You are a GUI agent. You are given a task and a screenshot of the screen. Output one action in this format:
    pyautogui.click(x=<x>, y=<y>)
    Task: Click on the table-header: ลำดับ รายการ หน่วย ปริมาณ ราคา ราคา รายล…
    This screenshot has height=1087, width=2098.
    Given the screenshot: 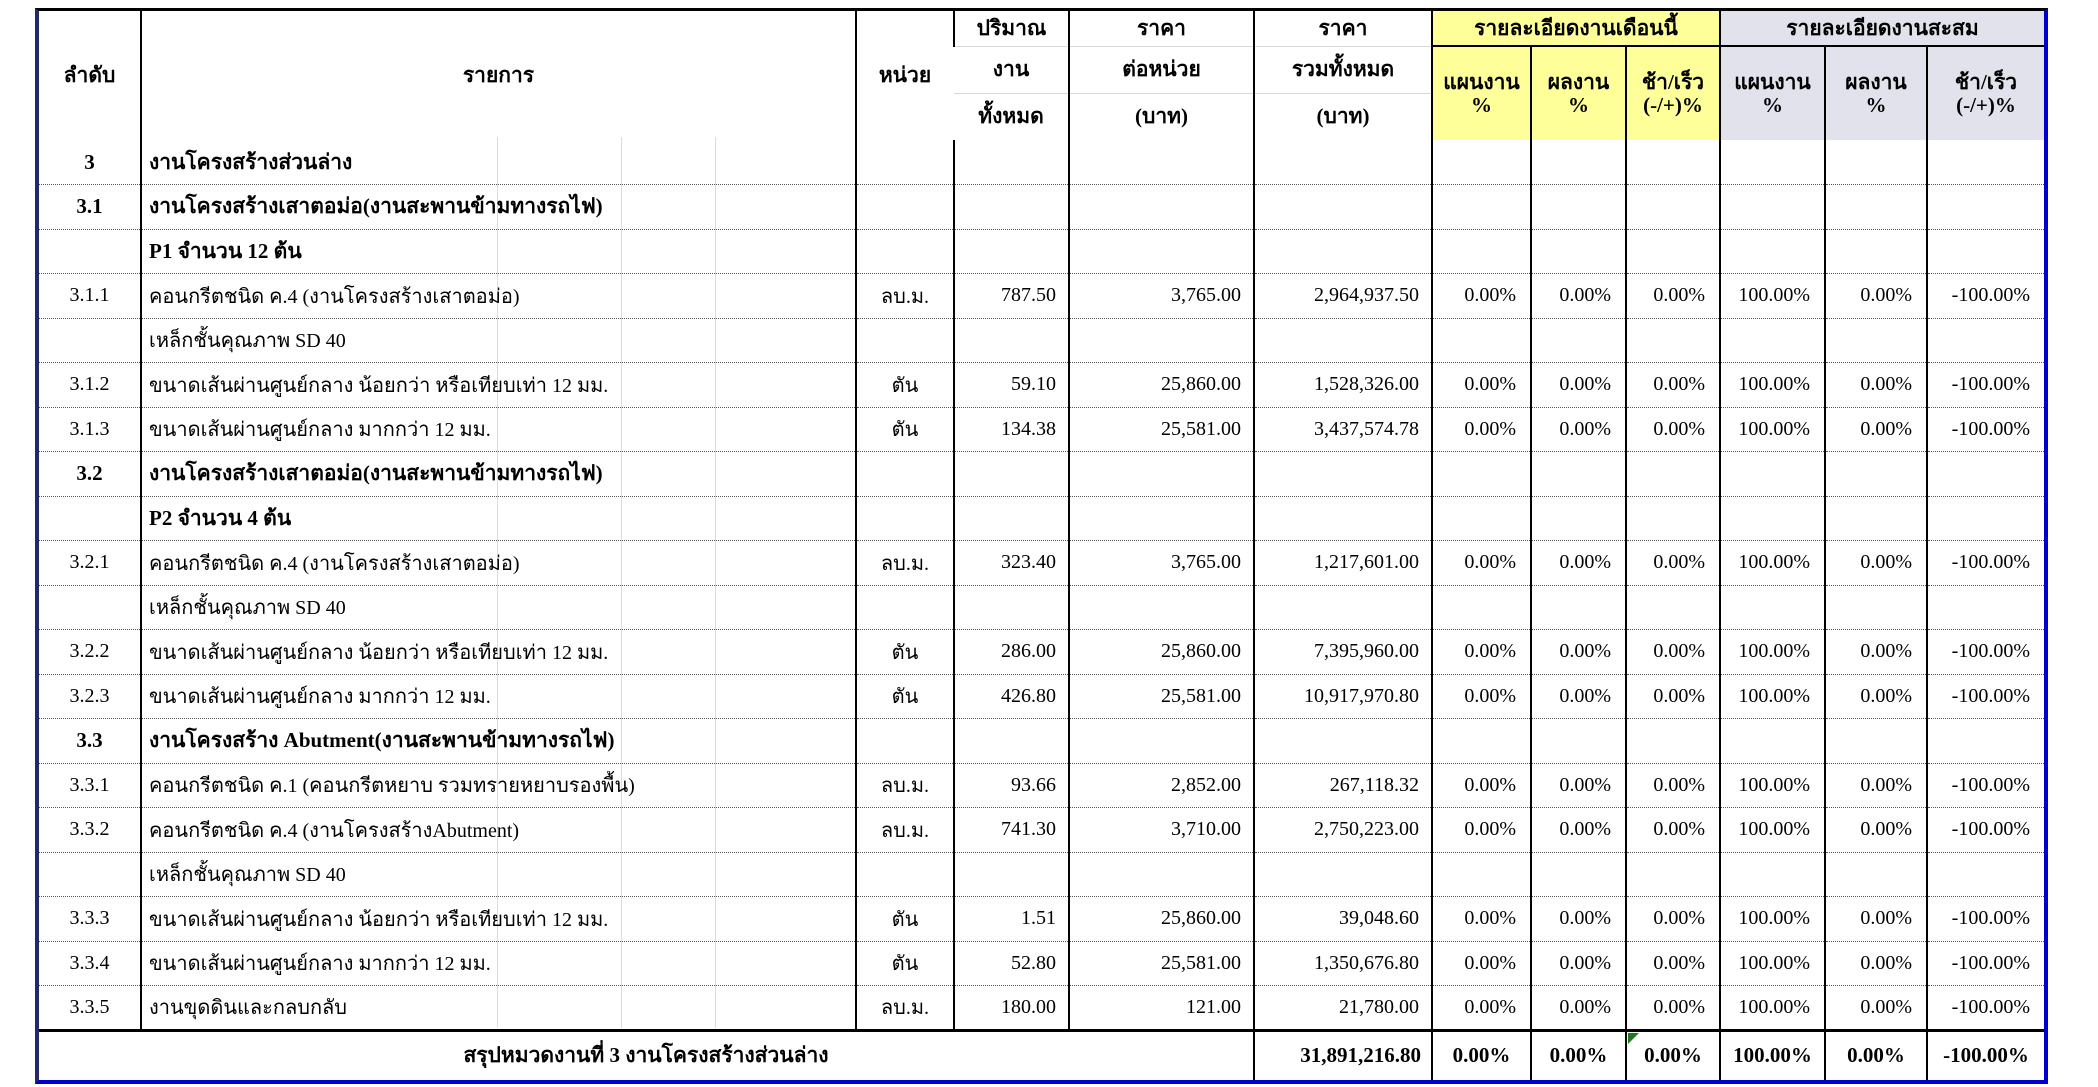 What is the action you would take?
    pyautogui.click(x=1041, y=75)
    